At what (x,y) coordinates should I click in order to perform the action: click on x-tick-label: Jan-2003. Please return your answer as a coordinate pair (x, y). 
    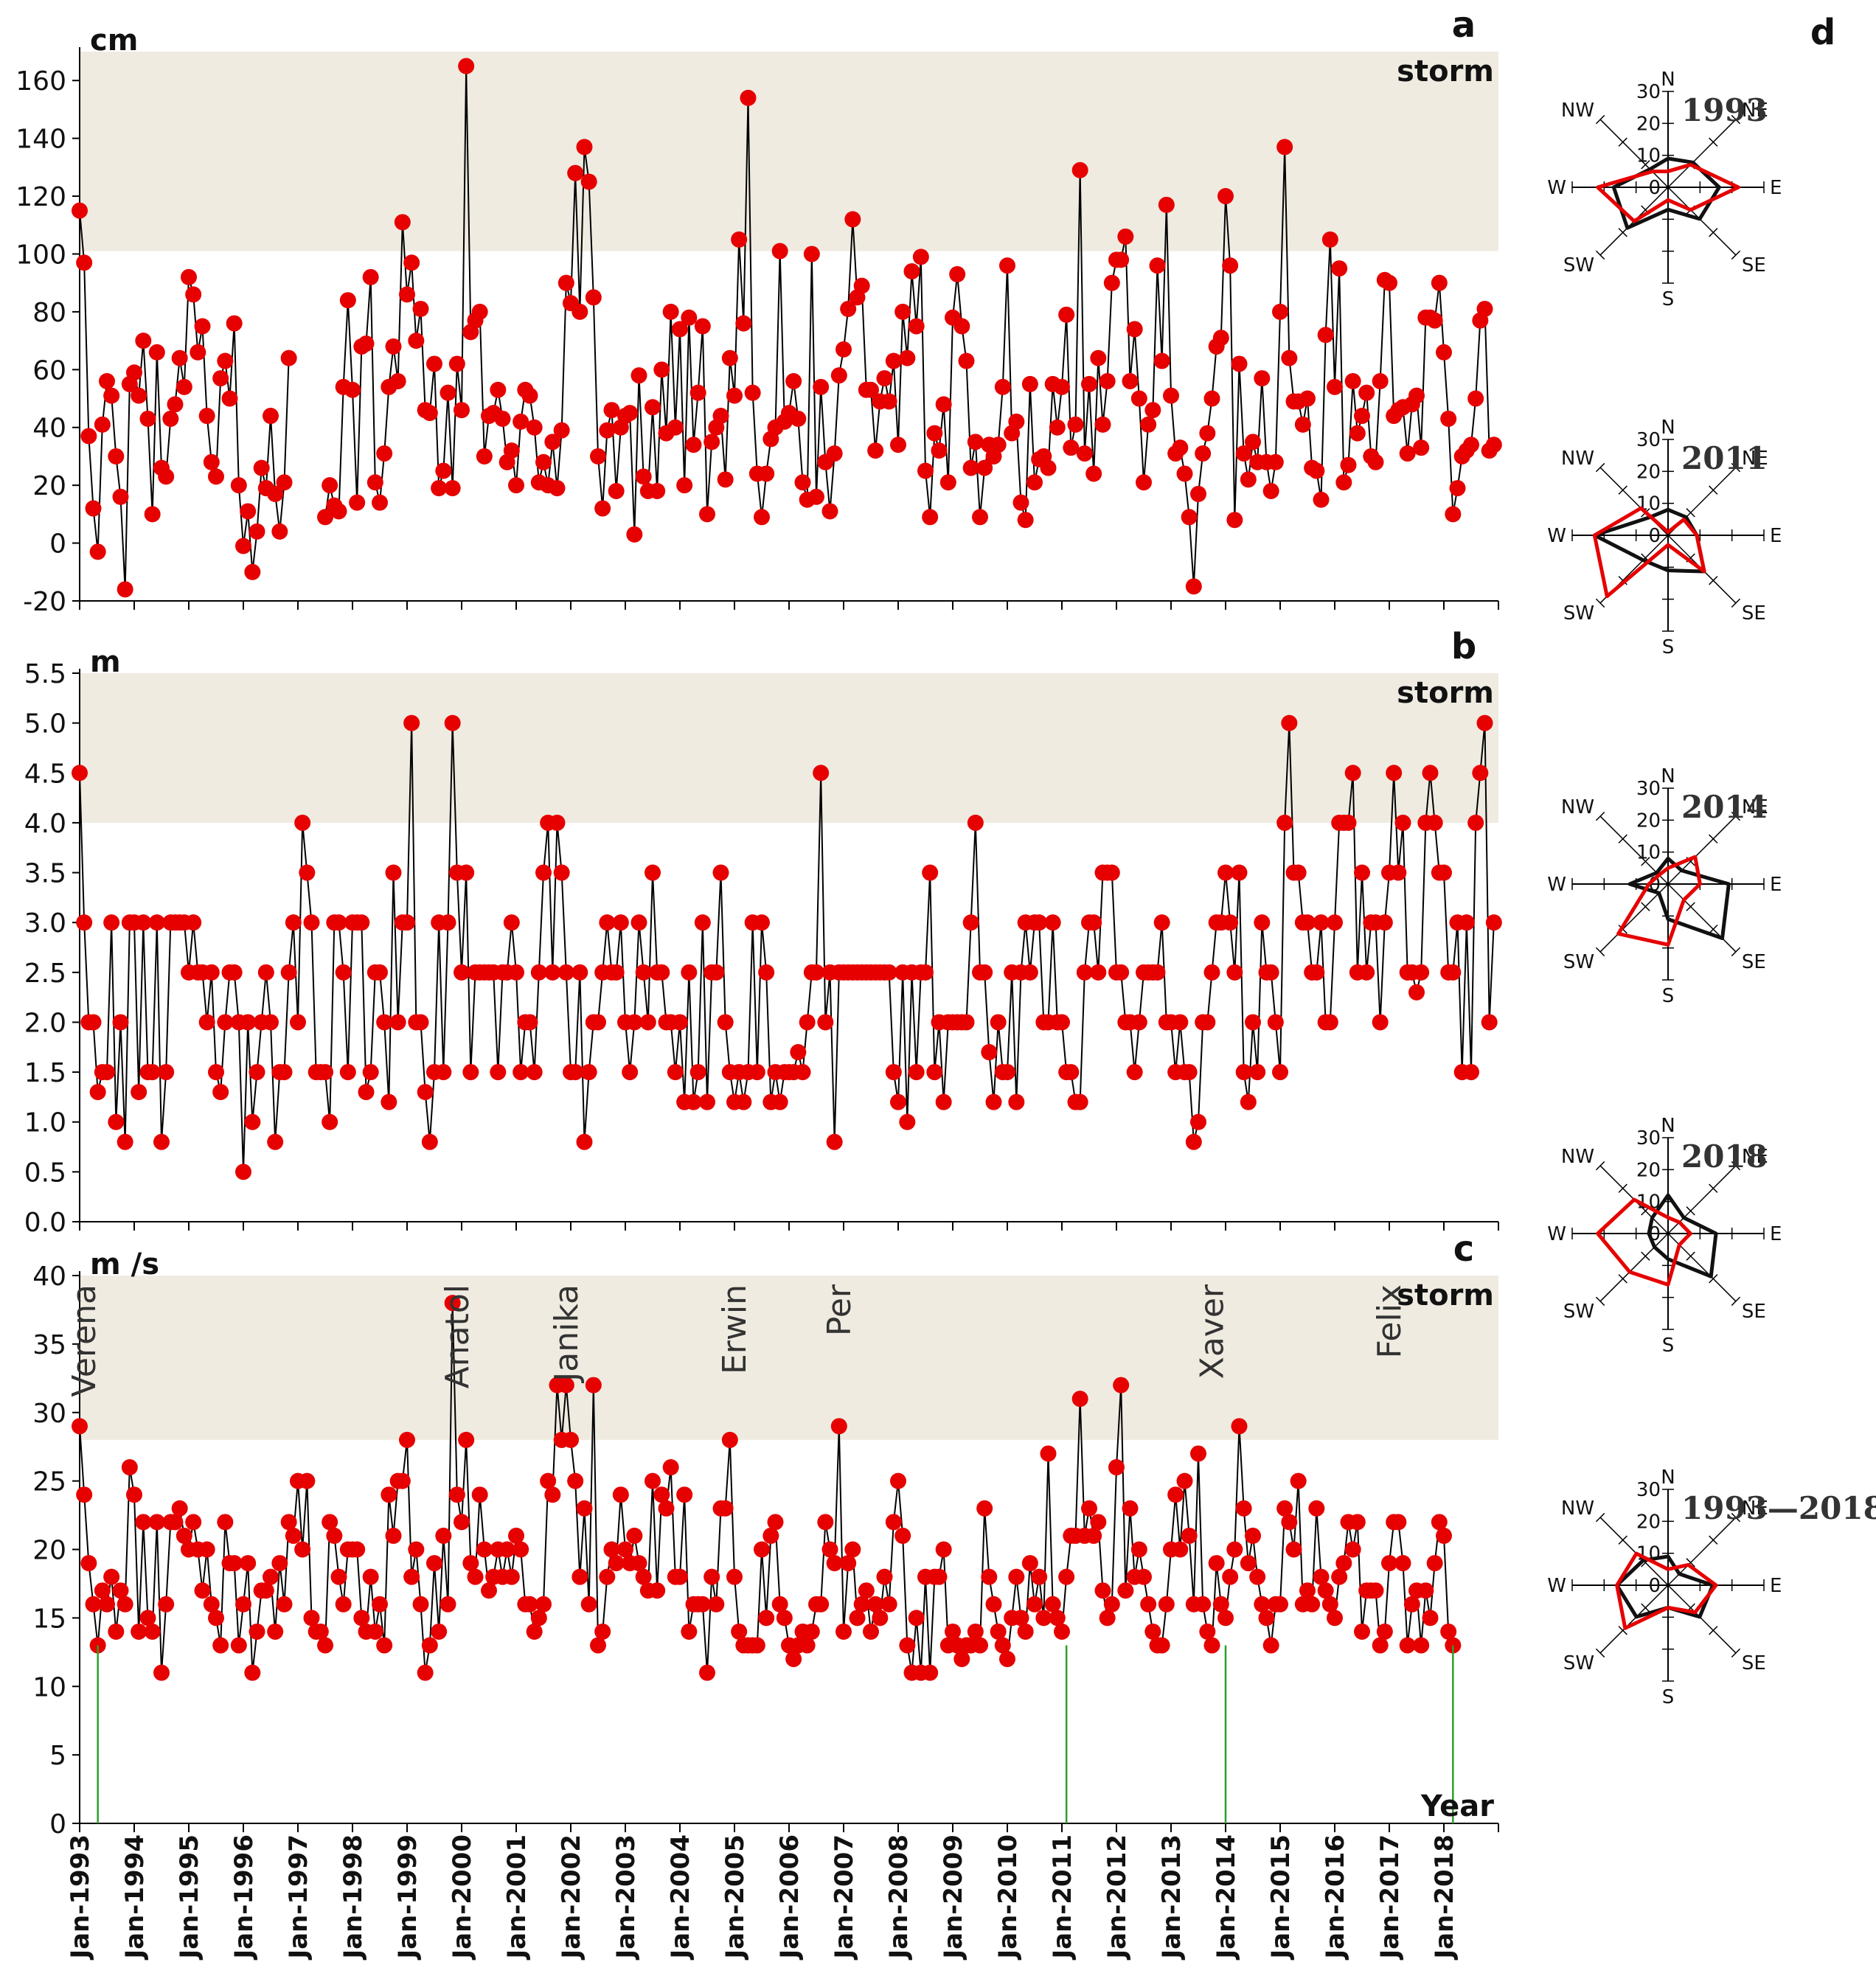
    Looking at the image, I should click on (626, 1897).